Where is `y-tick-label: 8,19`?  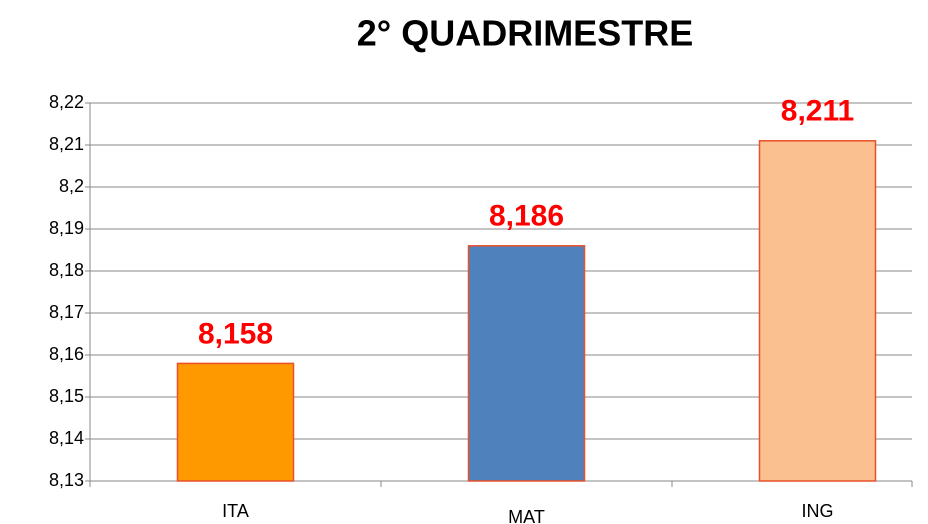
y-tick-label: 8,19 is located at coordinates (66, 228).